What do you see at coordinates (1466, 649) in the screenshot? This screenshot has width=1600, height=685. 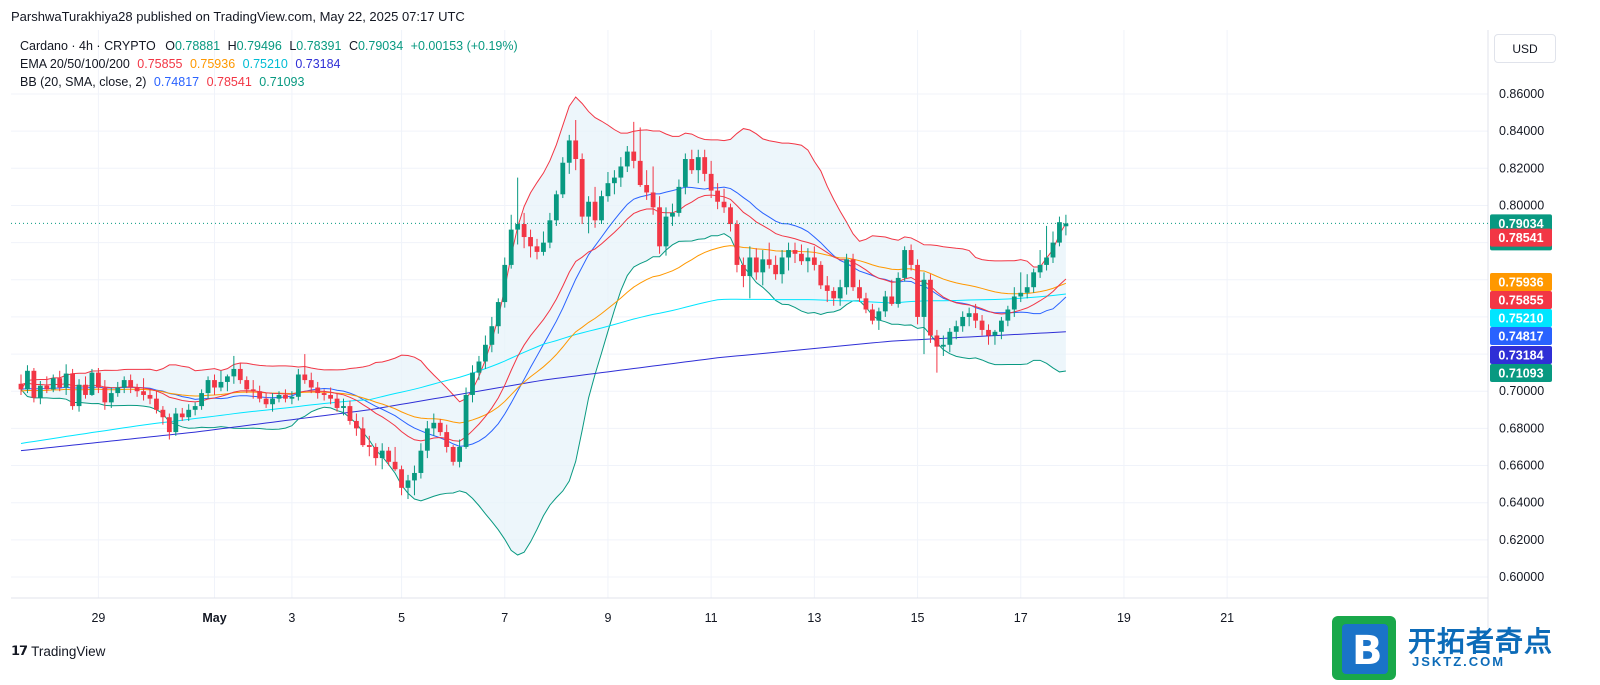 I see `site-watermark: B 开拓者奇点 JSKTZ.COM` at bounding box center [1466, 649].